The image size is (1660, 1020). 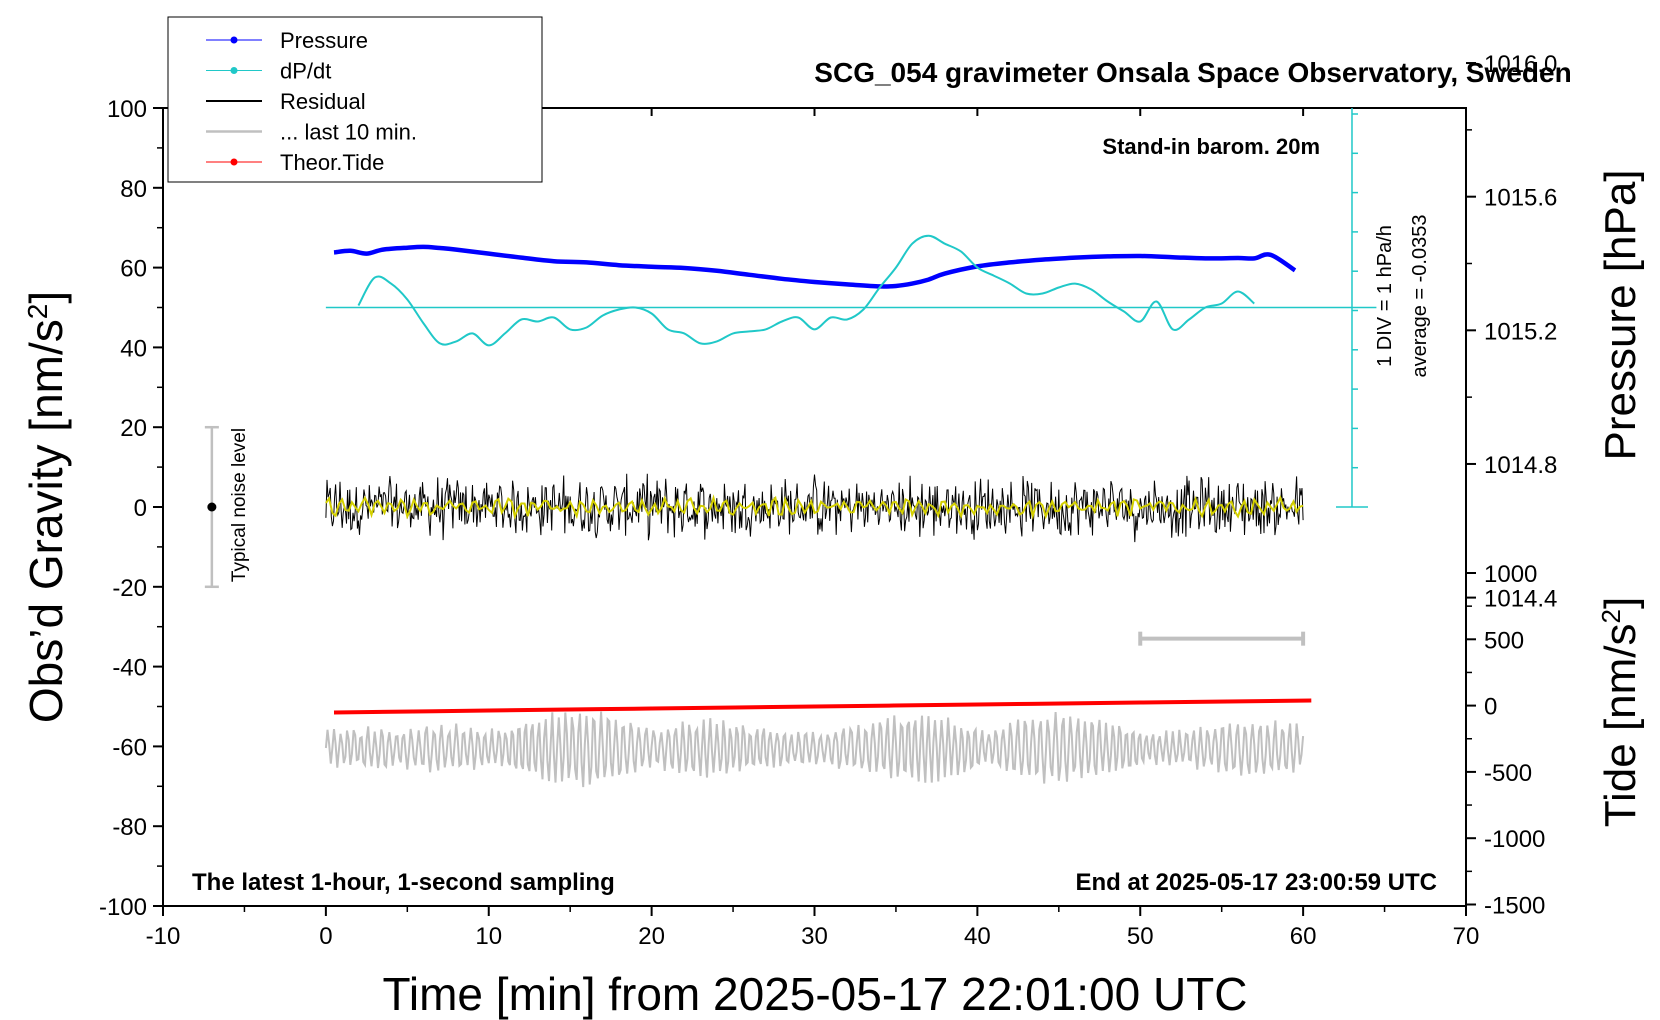 What do you see at coordinates (1510, 574) in the screenshot?
I see `tide-tick-label: 1000` at bounding box center [1510, 574].